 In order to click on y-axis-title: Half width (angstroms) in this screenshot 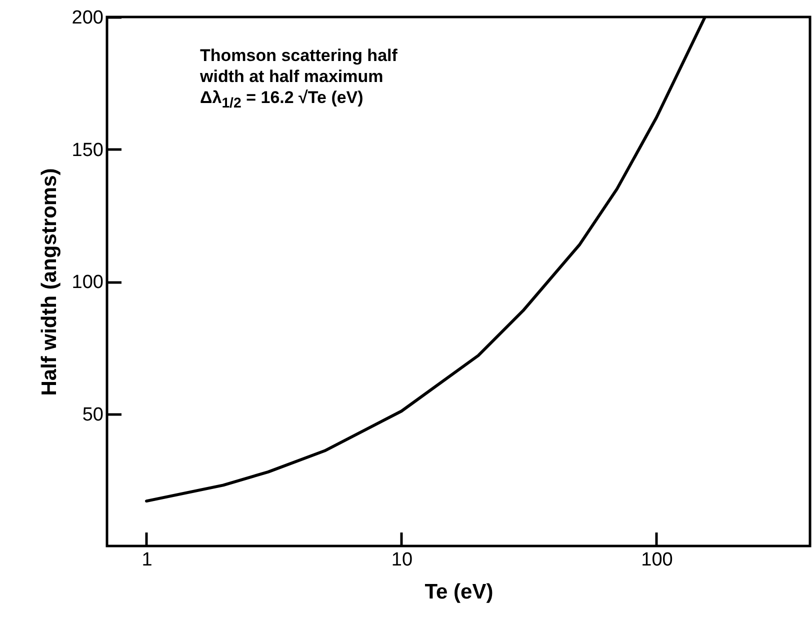, I will do `click(49, 282)`.